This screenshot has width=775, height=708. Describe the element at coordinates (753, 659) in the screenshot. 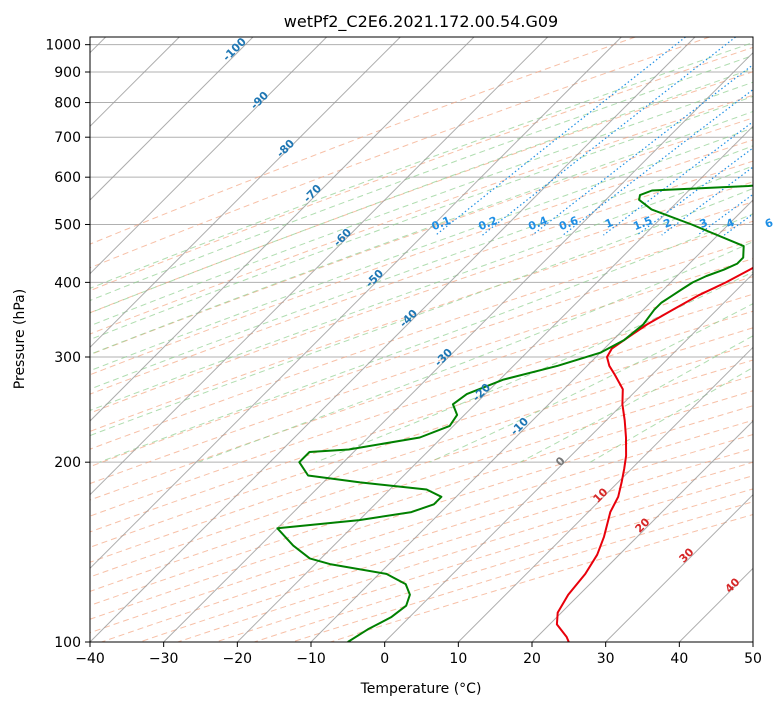

I see `x-tick-label: 50` at that location.